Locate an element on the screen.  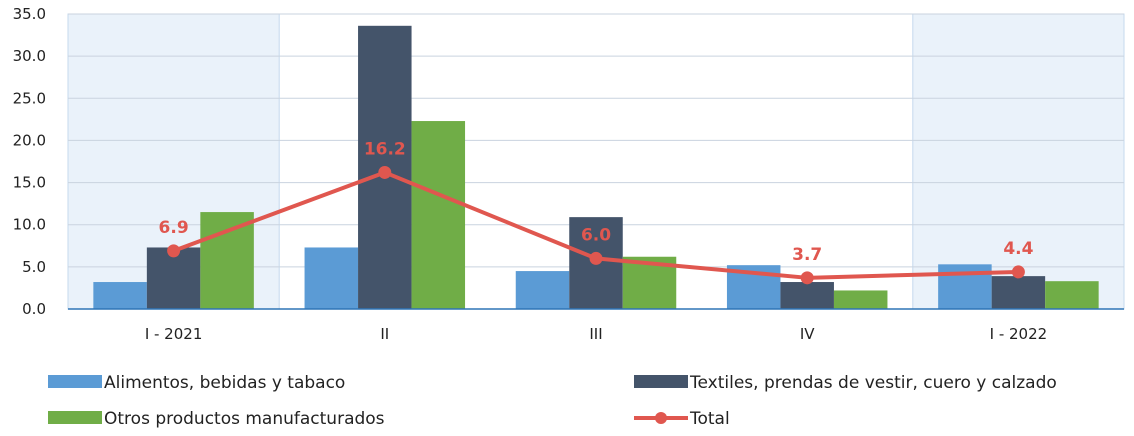
x-tick-label: IV is located at coordinates (807, 334).